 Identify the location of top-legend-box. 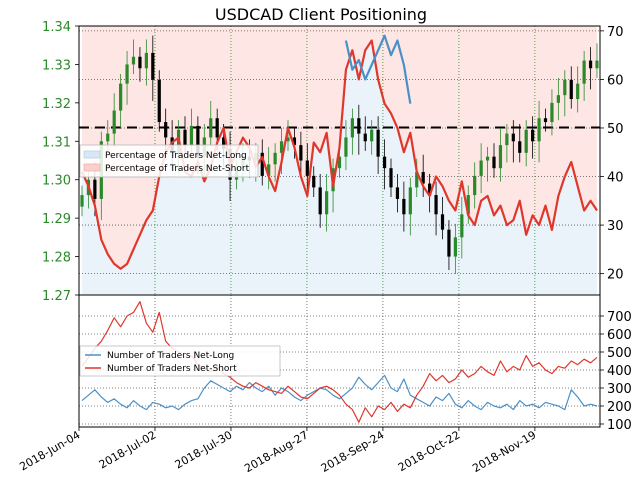
(169, 161).